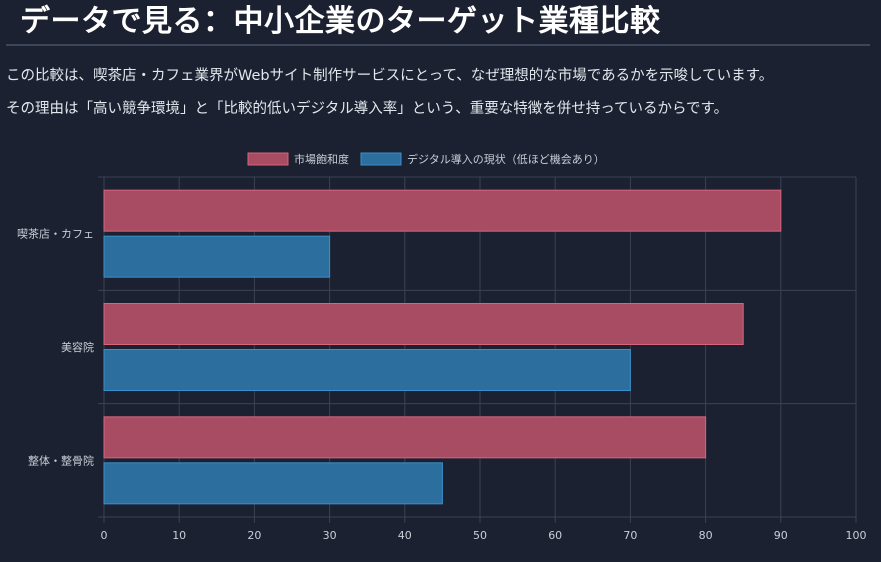  Describe the element at coordinates (555, 535) in the screenshot. I see `x-tick-label-6: 60` at that location.